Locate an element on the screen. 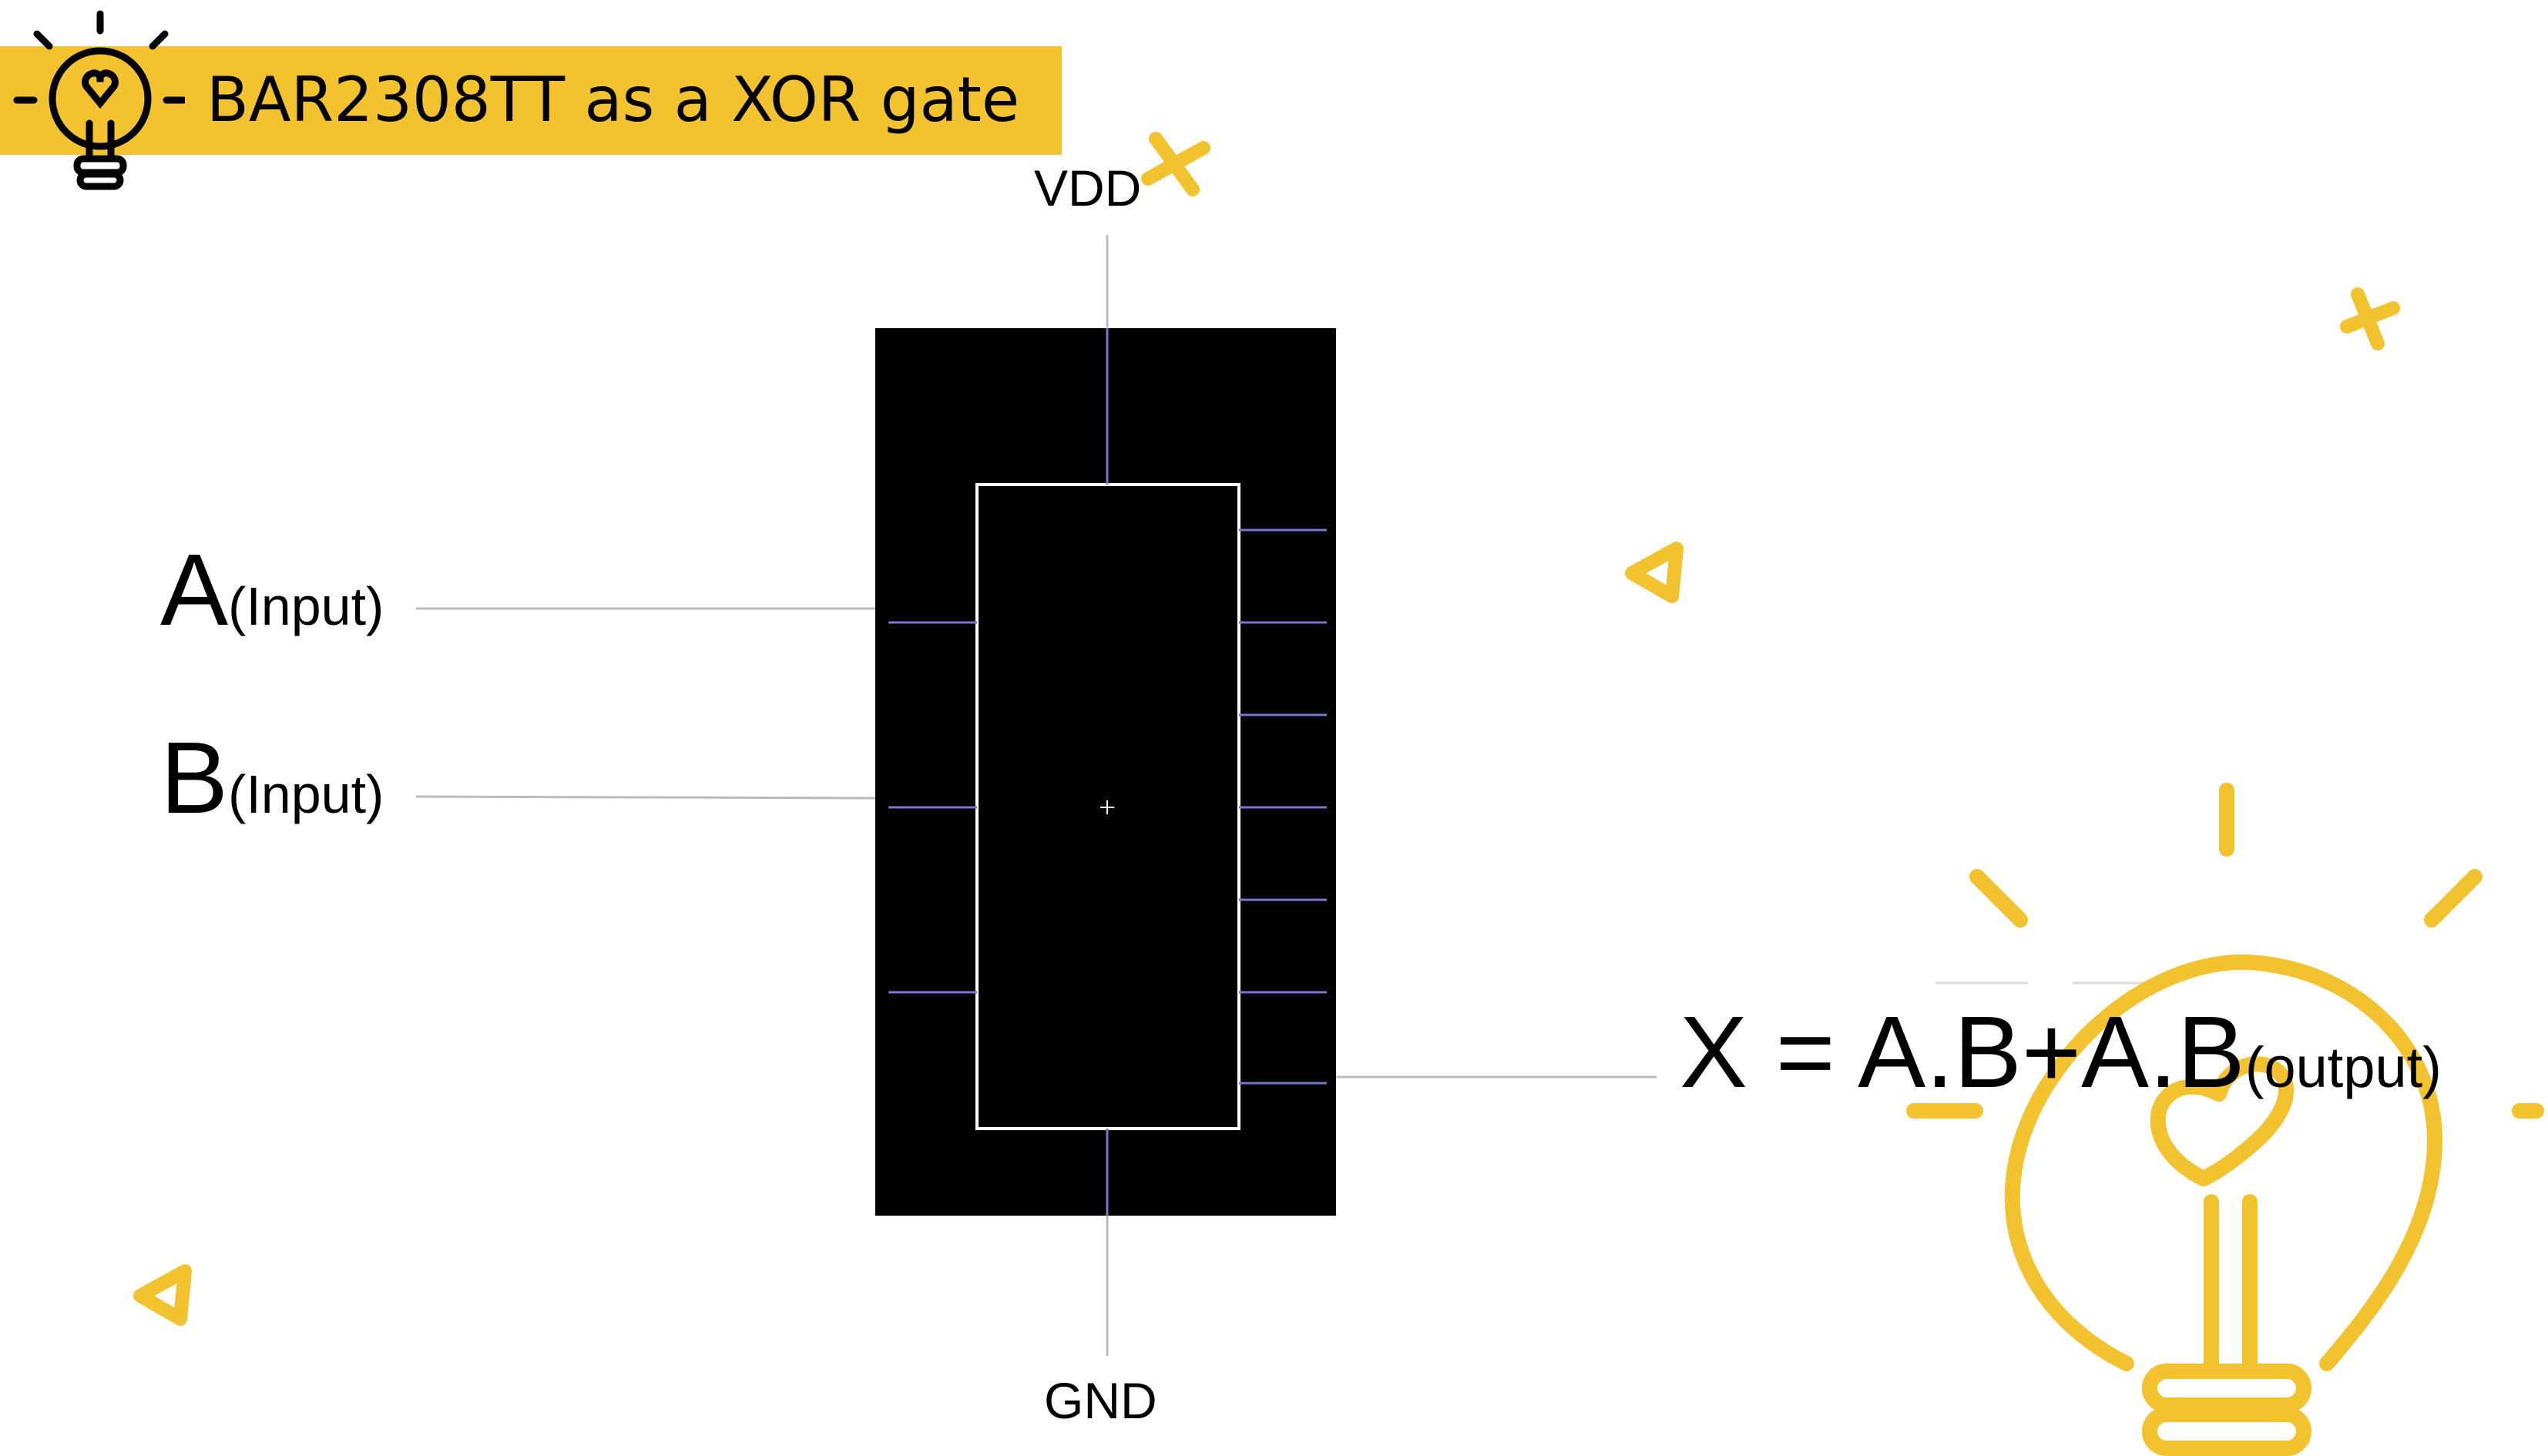 The width and height of the screenshot is (2548, 1456). input-b-sub: (Input) is located at coordinates (306, 794).